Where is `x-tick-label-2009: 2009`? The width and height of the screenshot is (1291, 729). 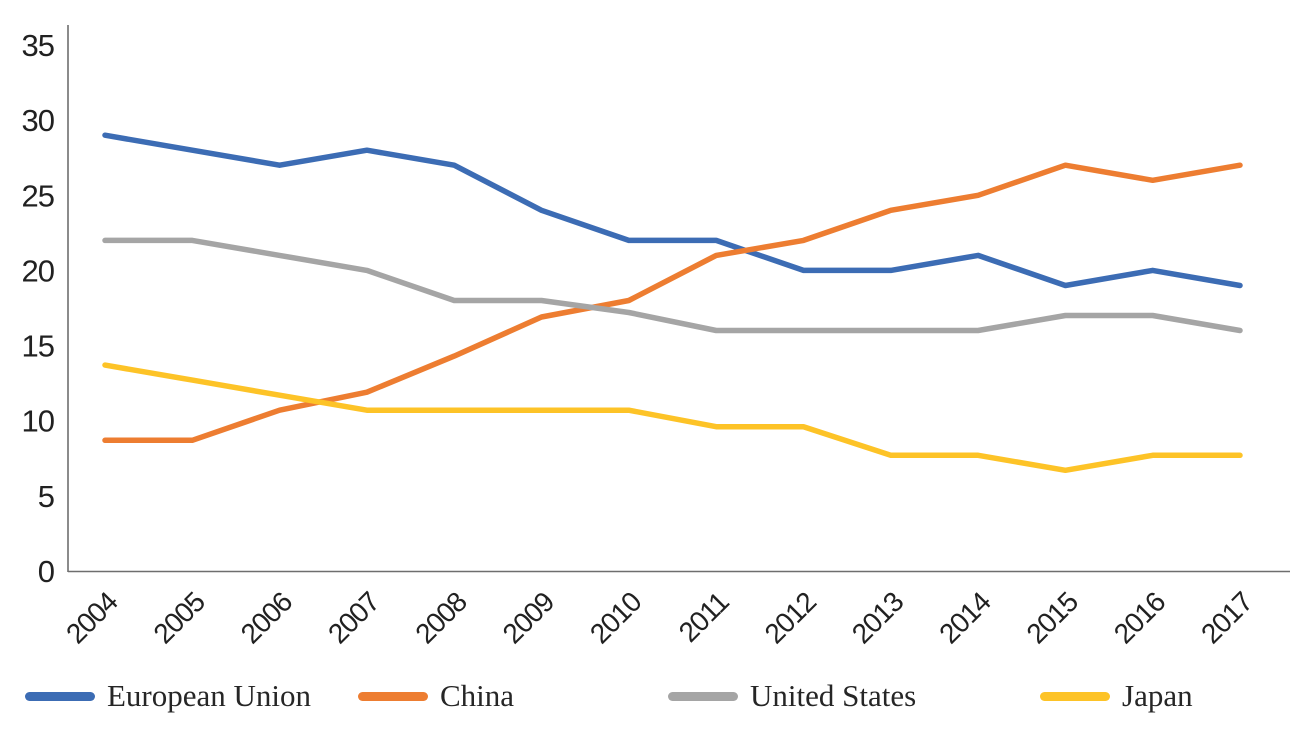
x-tick-label-2009: 2009 is located at coordinates (528, 617).